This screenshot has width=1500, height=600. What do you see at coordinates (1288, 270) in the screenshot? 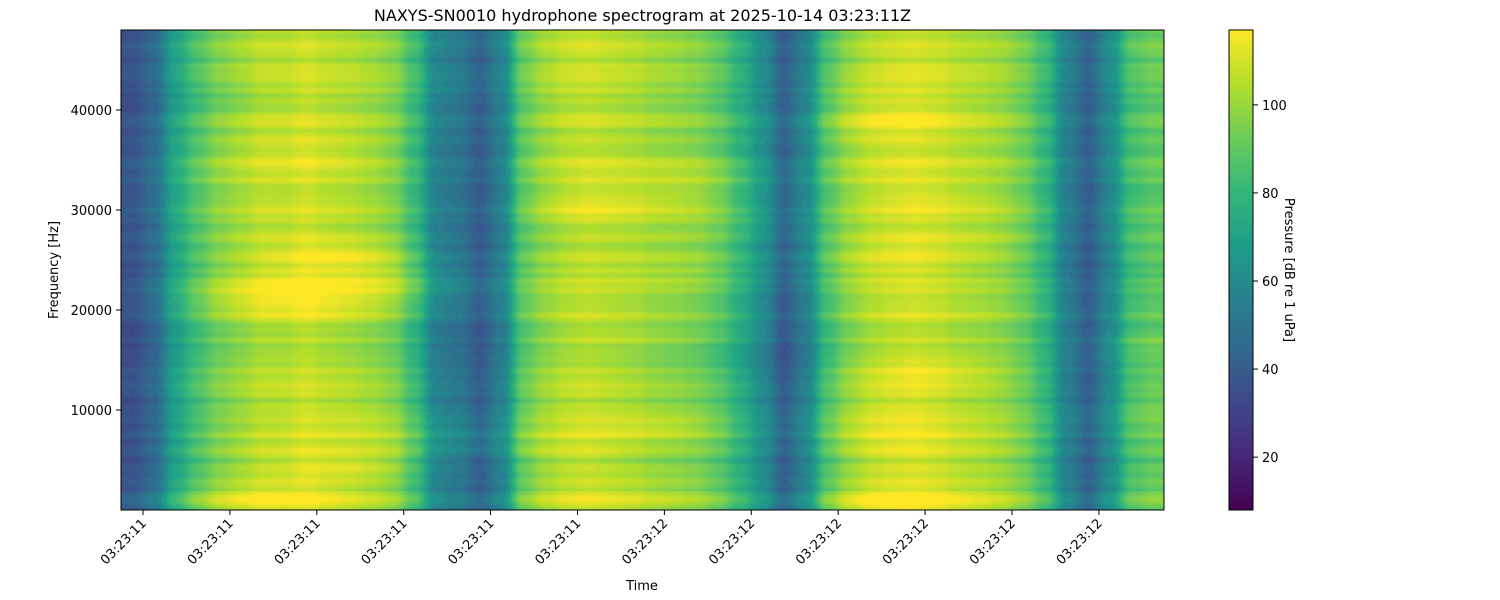
I see `colorbar-label: Pressure [dB re 1 uPa]` at bounding box center [1288, 270].